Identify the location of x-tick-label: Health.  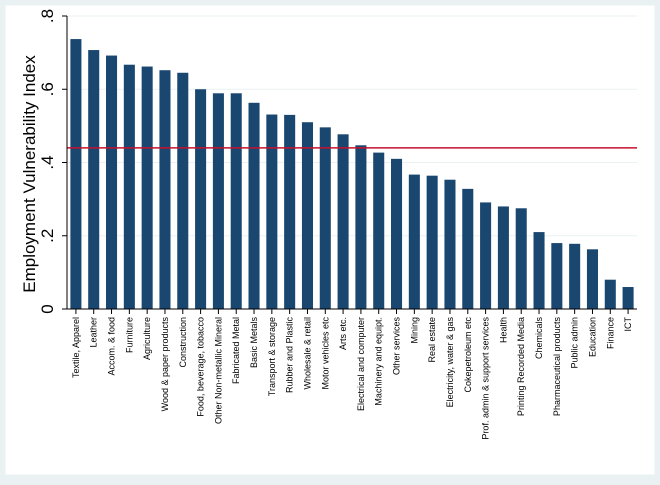
(503, 330).